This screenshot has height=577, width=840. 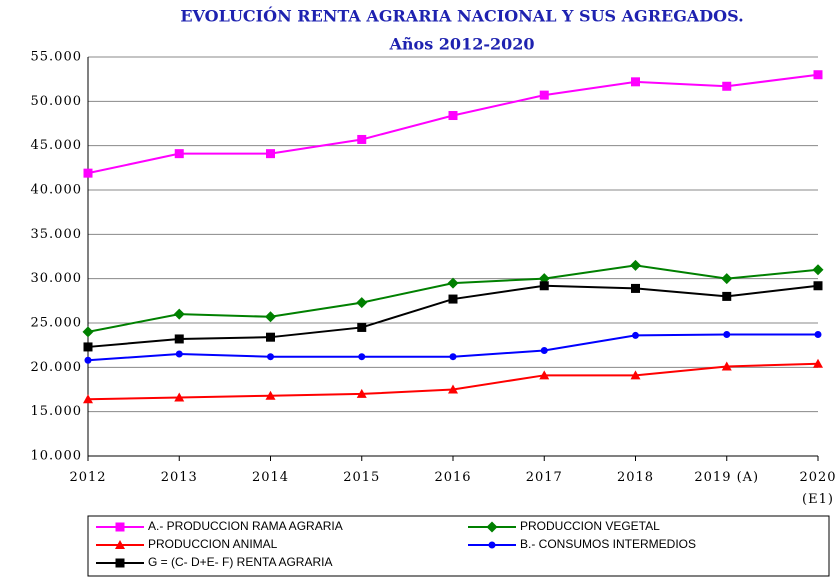 What do you see at coordinates (462, 44) in the screenshot?
I see `chart-subtitle: Años 2012-2020` at bounding box center [462, 44].